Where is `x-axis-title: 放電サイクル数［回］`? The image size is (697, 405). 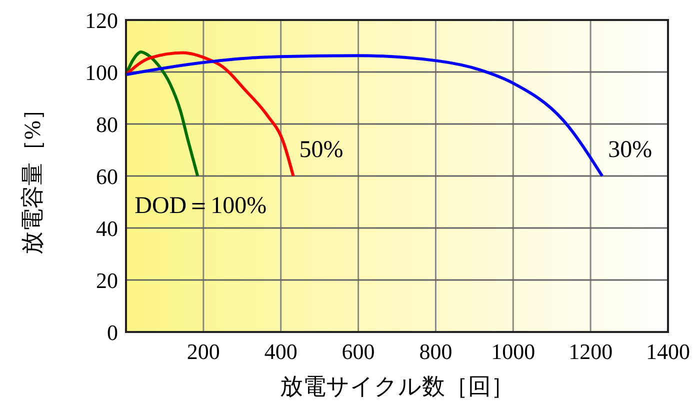 x-axis-title: 放電サイクル数［回］ is located at coordinates (397, 386).